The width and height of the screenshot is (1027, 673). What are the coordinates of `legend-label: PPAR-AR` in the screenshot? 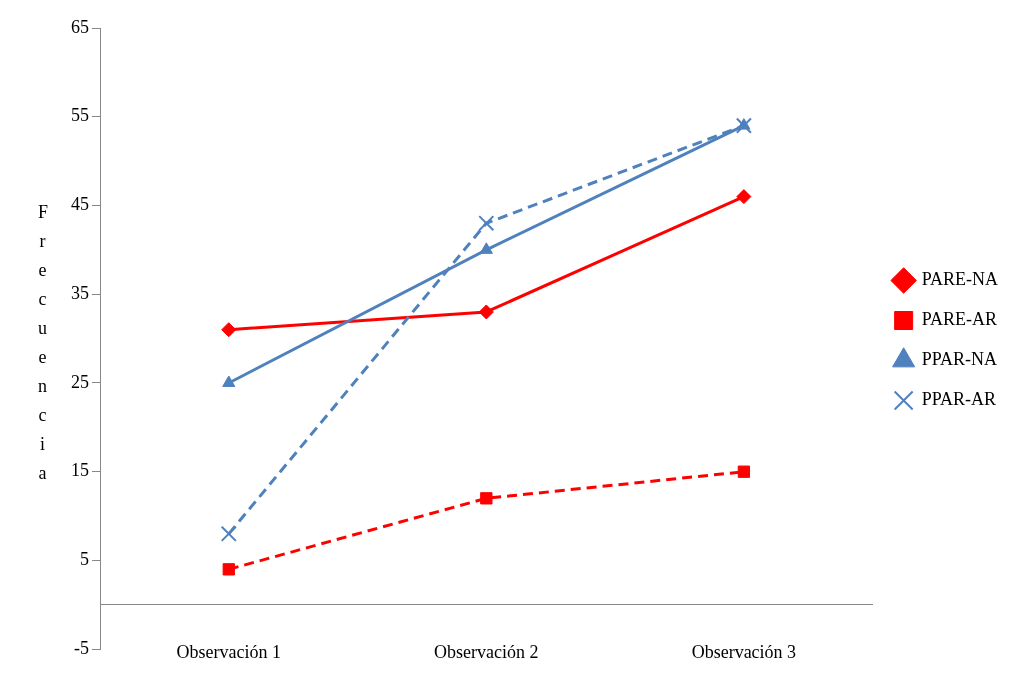 It's located at (959, 399).